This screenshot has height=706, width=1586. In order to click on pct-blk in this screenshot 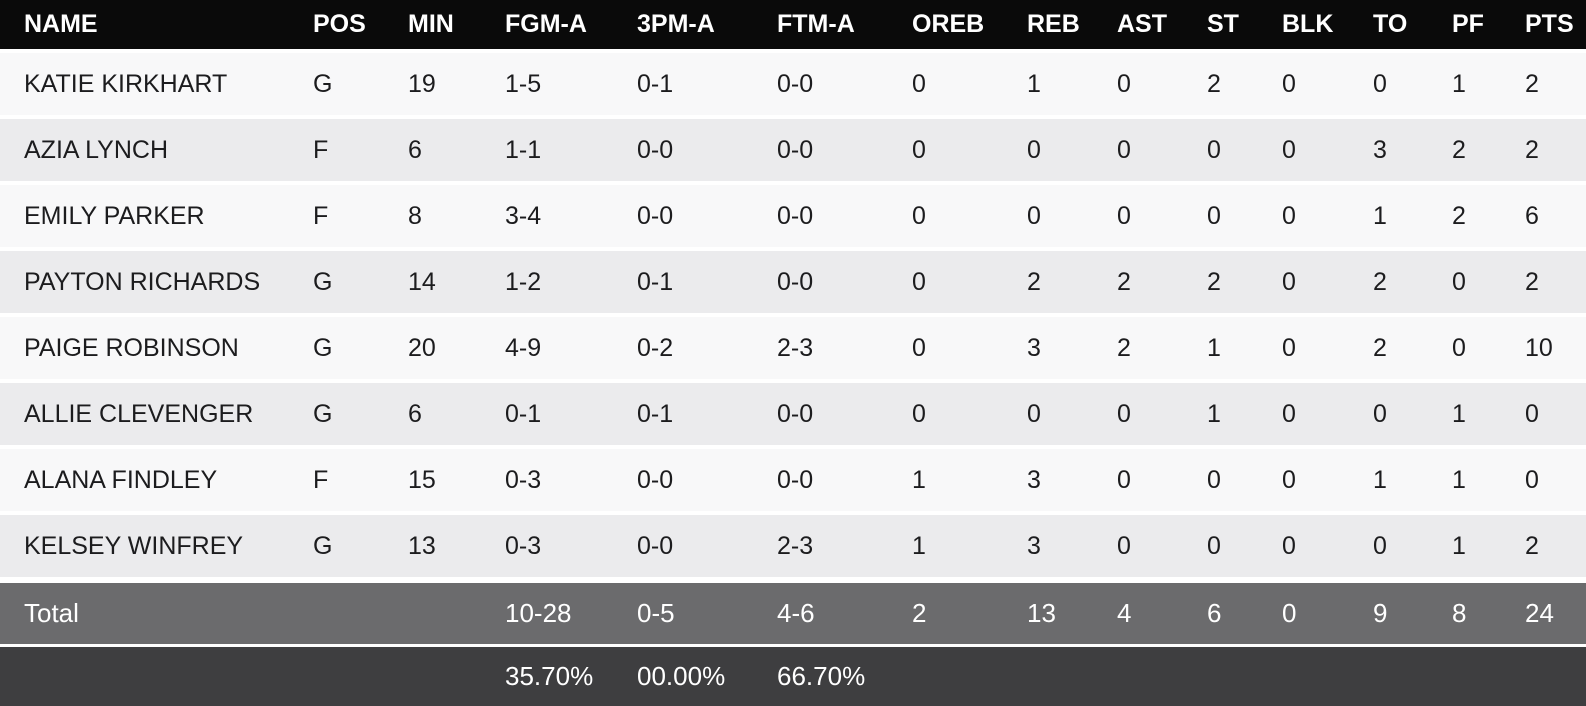, I will do `click(1327, 676)`.